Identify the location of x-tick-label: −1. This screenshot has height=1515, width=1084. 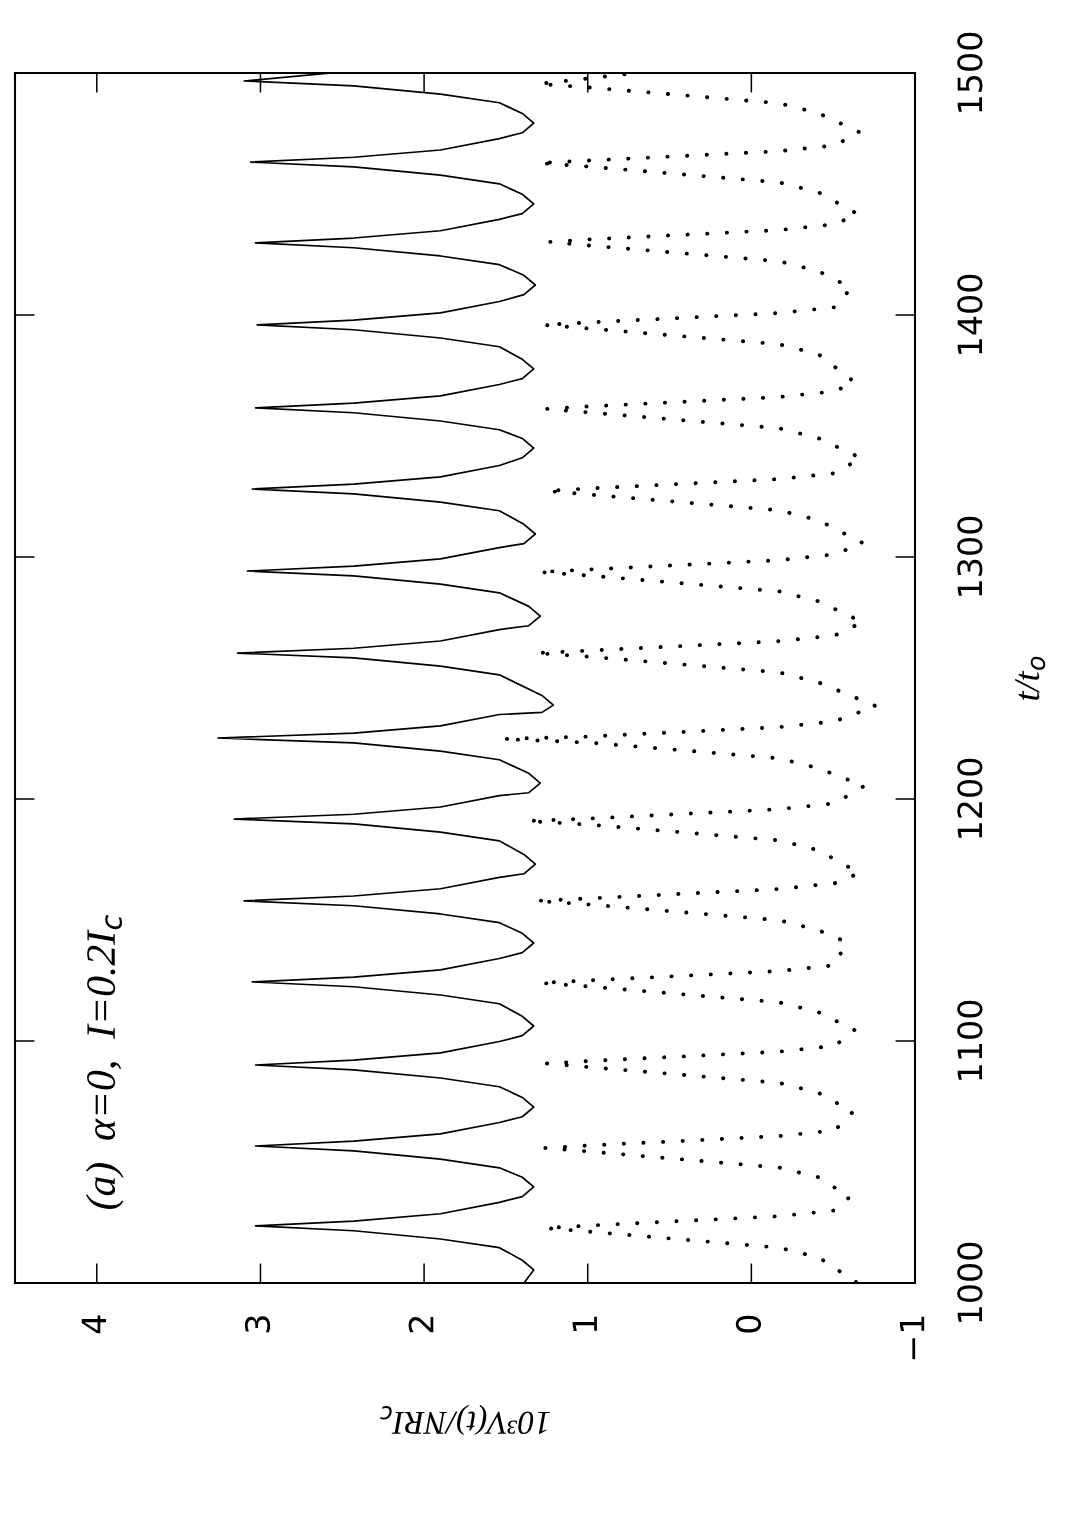
(912, 1338).